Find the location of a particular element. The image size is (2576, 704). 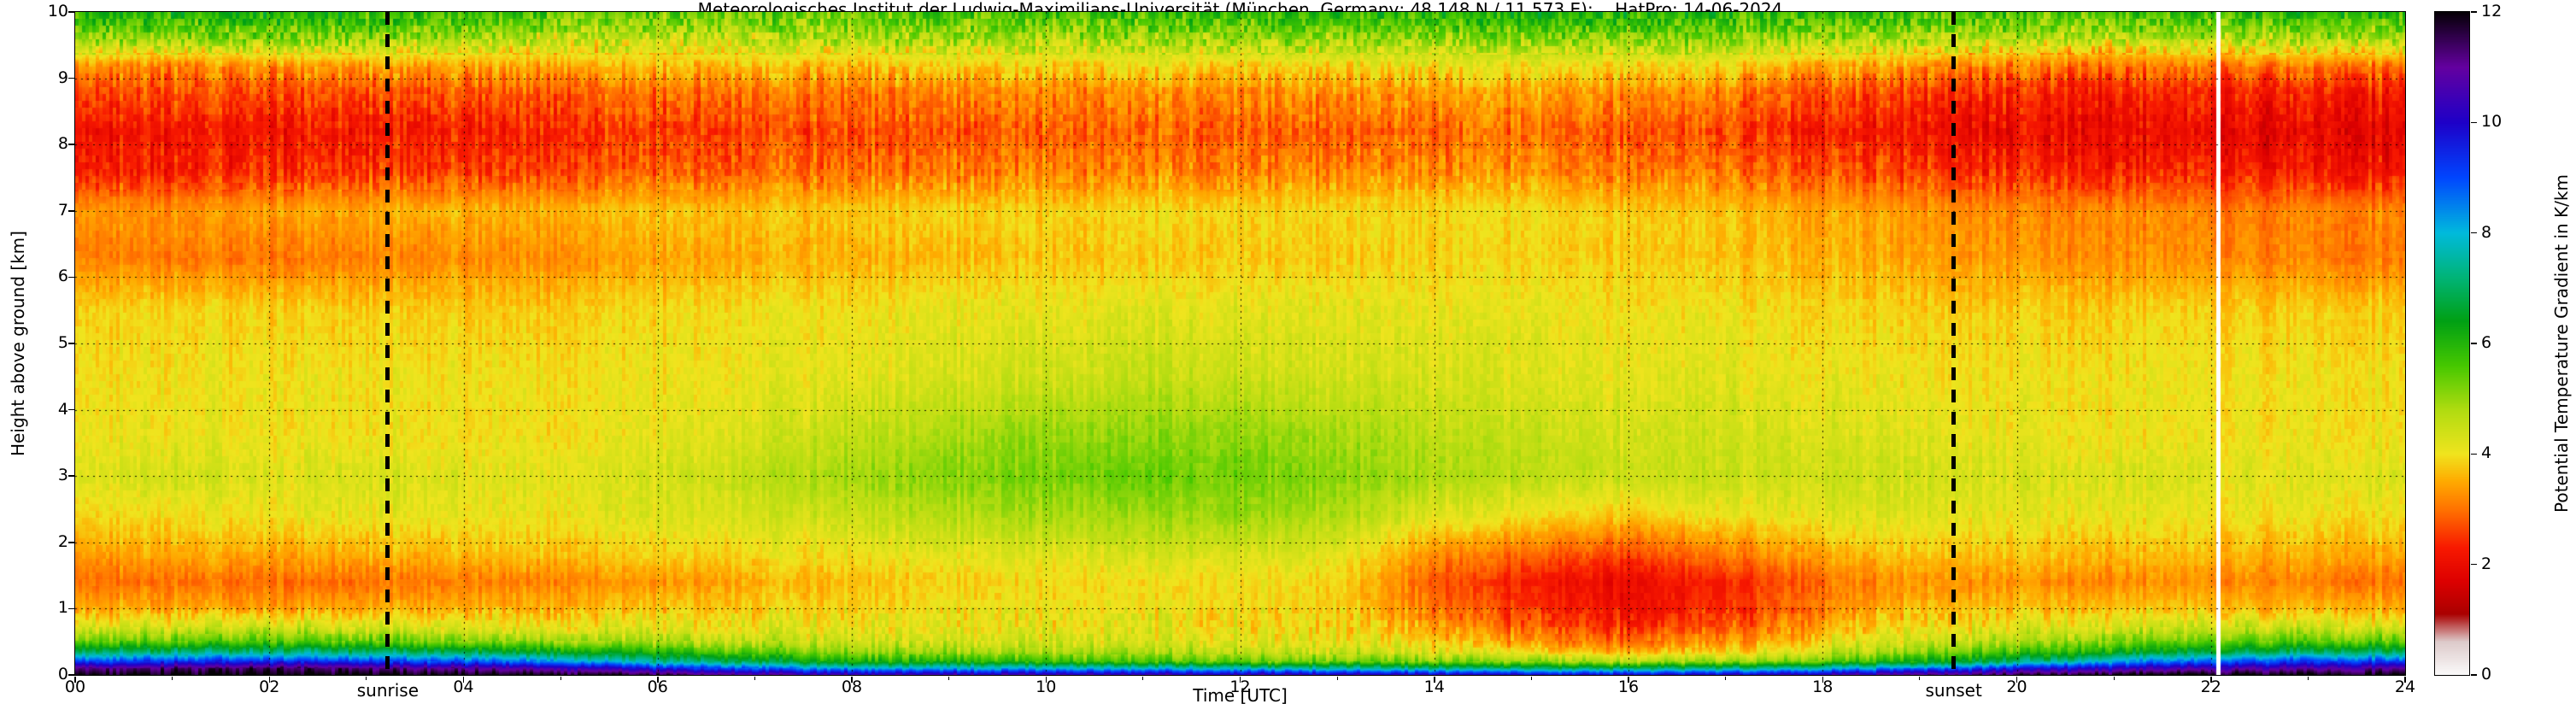

y-tick-label: 10 is located at coordinates (57, 11).